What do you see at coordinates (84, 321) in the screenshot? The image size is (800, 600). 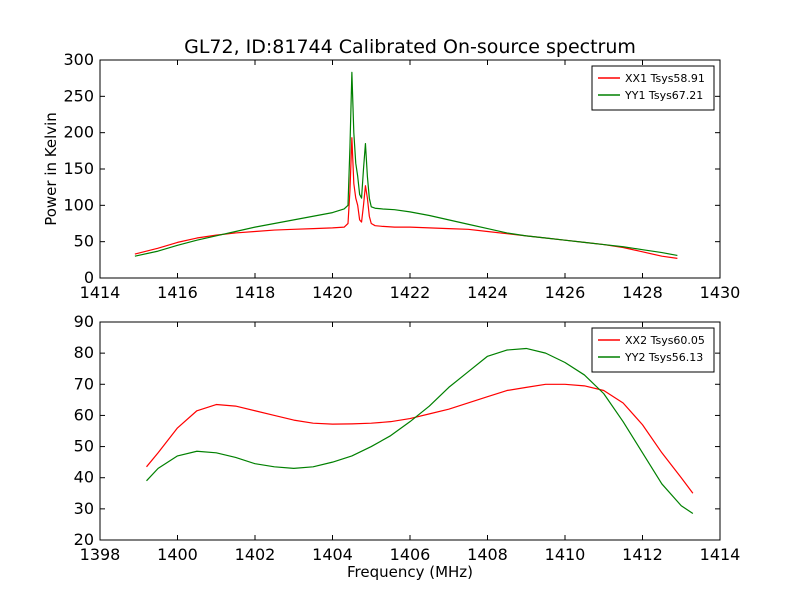 I see `y-tick-label: 90` at bounding box center [84, 321].